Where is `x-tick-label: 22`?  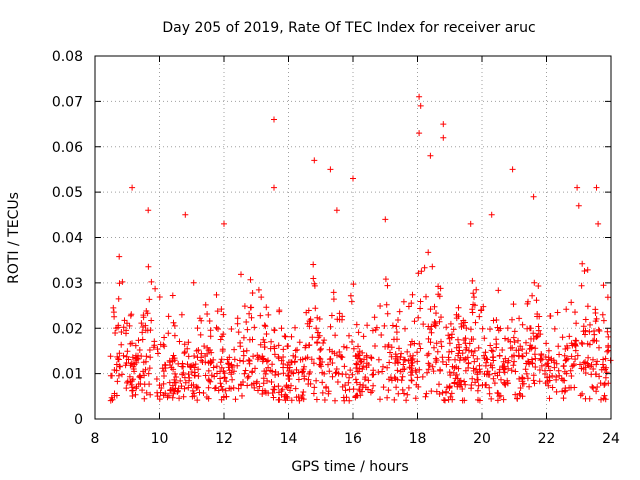
x-tick-label: 22 is located at coordinates (547, 439).